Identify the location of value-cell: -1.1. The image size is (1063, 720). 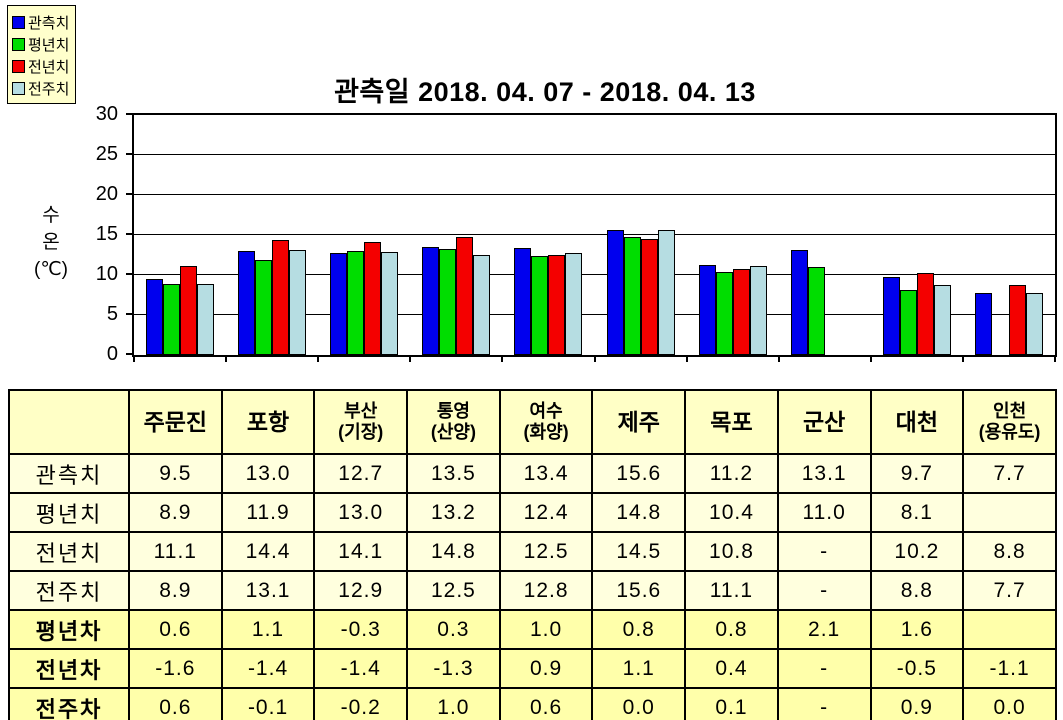
(1009, 668).